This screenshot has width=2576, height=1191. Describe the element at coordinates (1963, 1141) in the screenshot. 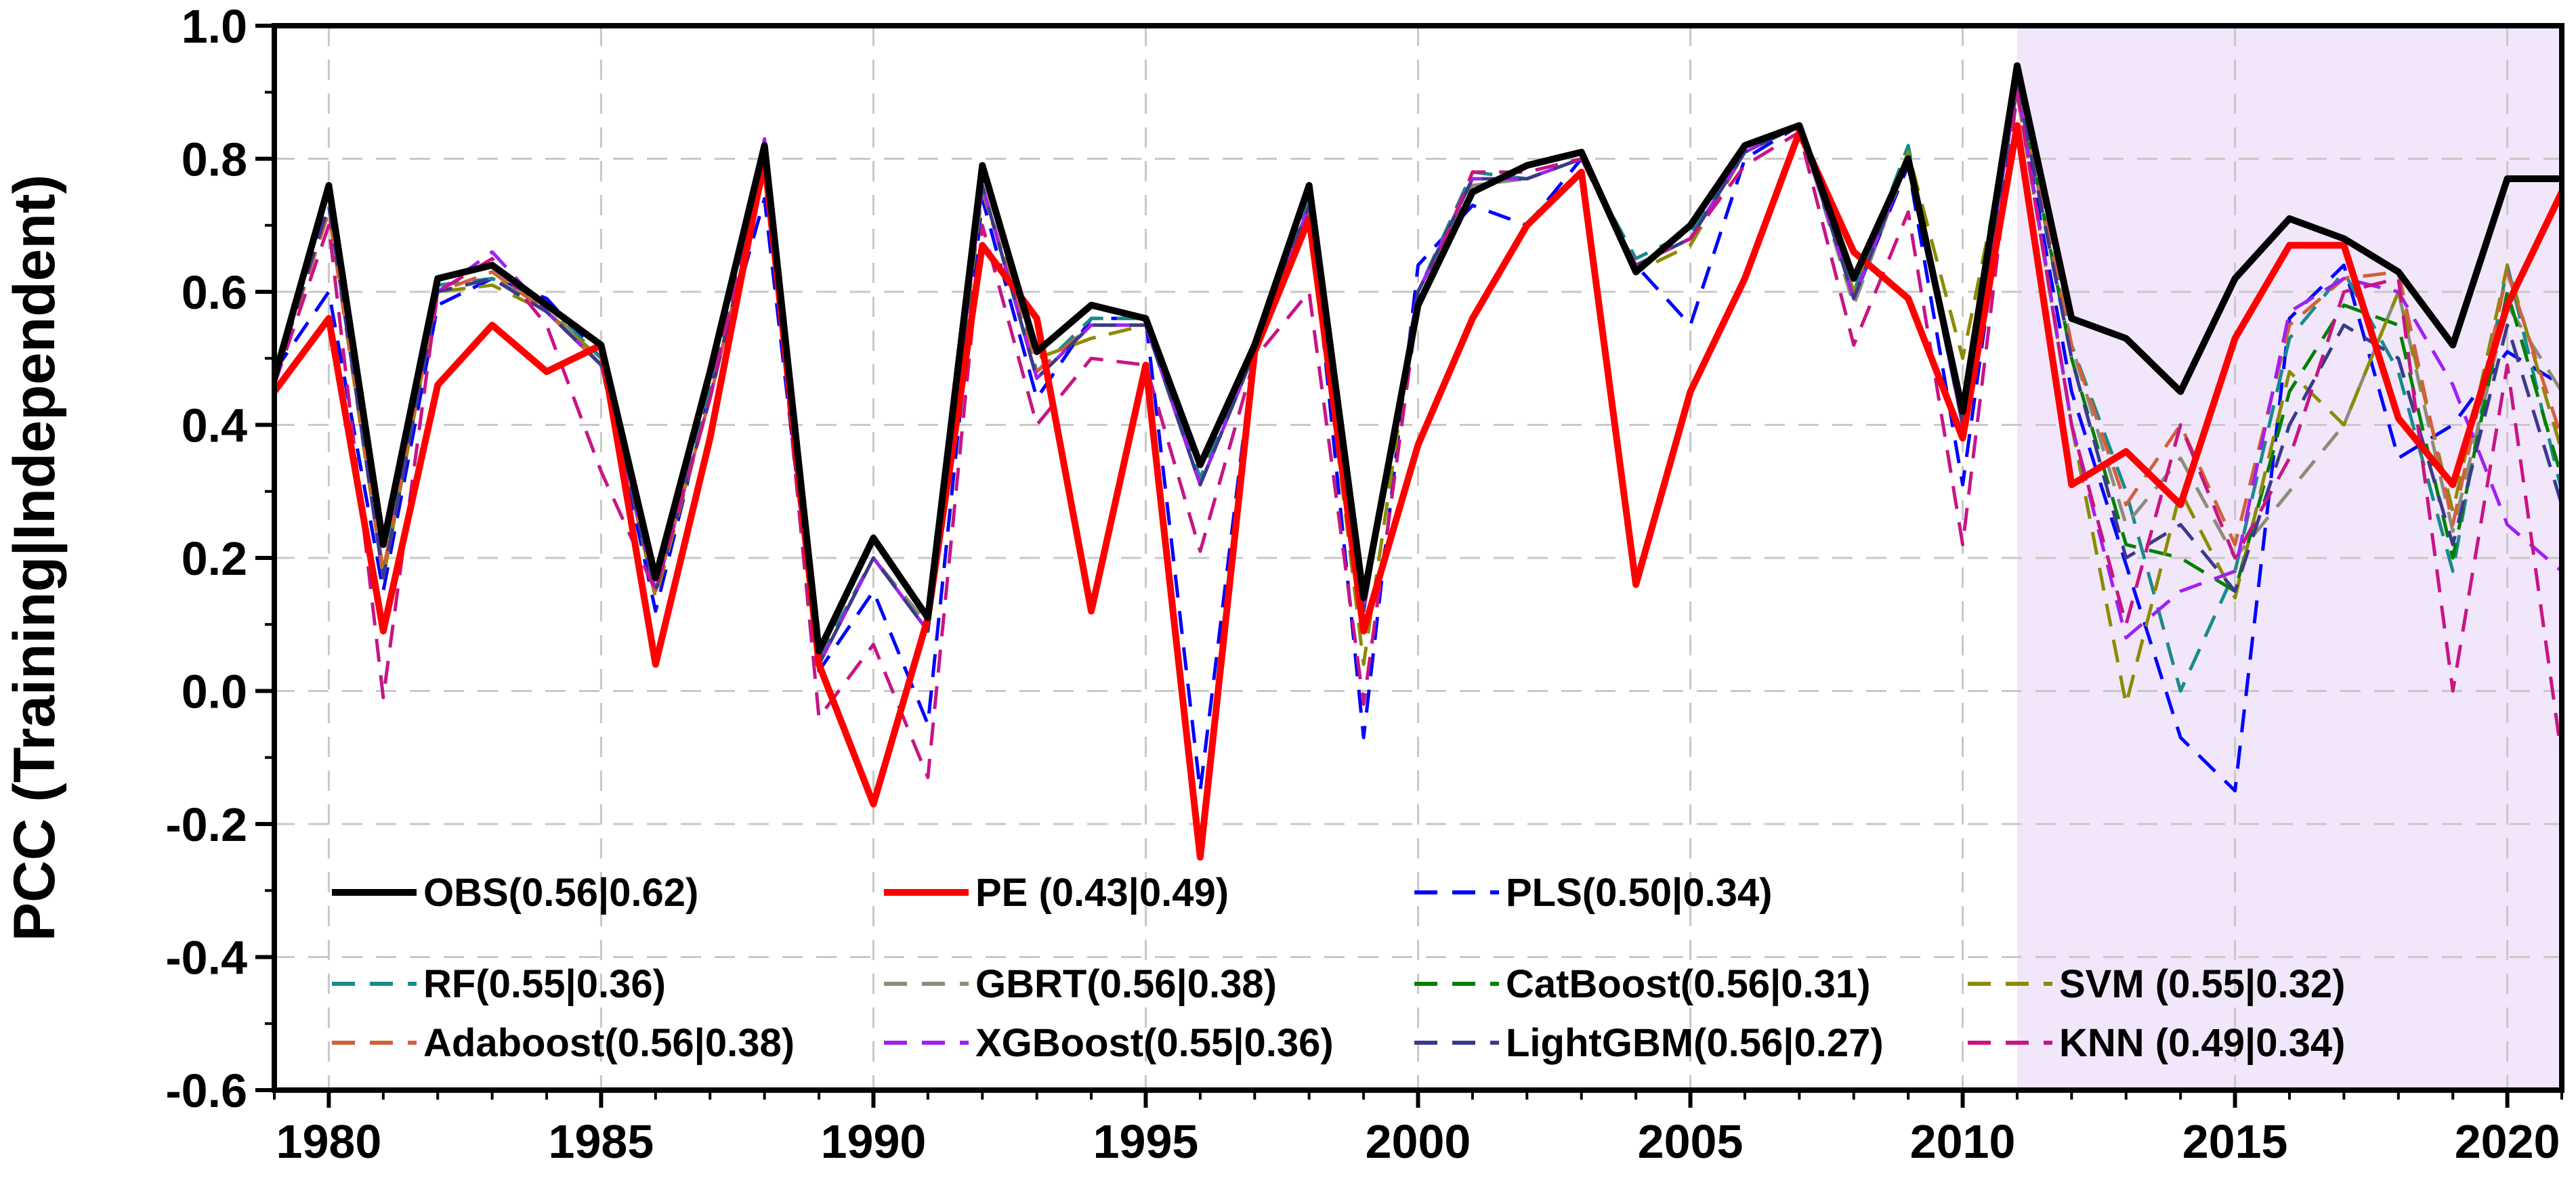

I see `x-tick-label: 2010` at that location.